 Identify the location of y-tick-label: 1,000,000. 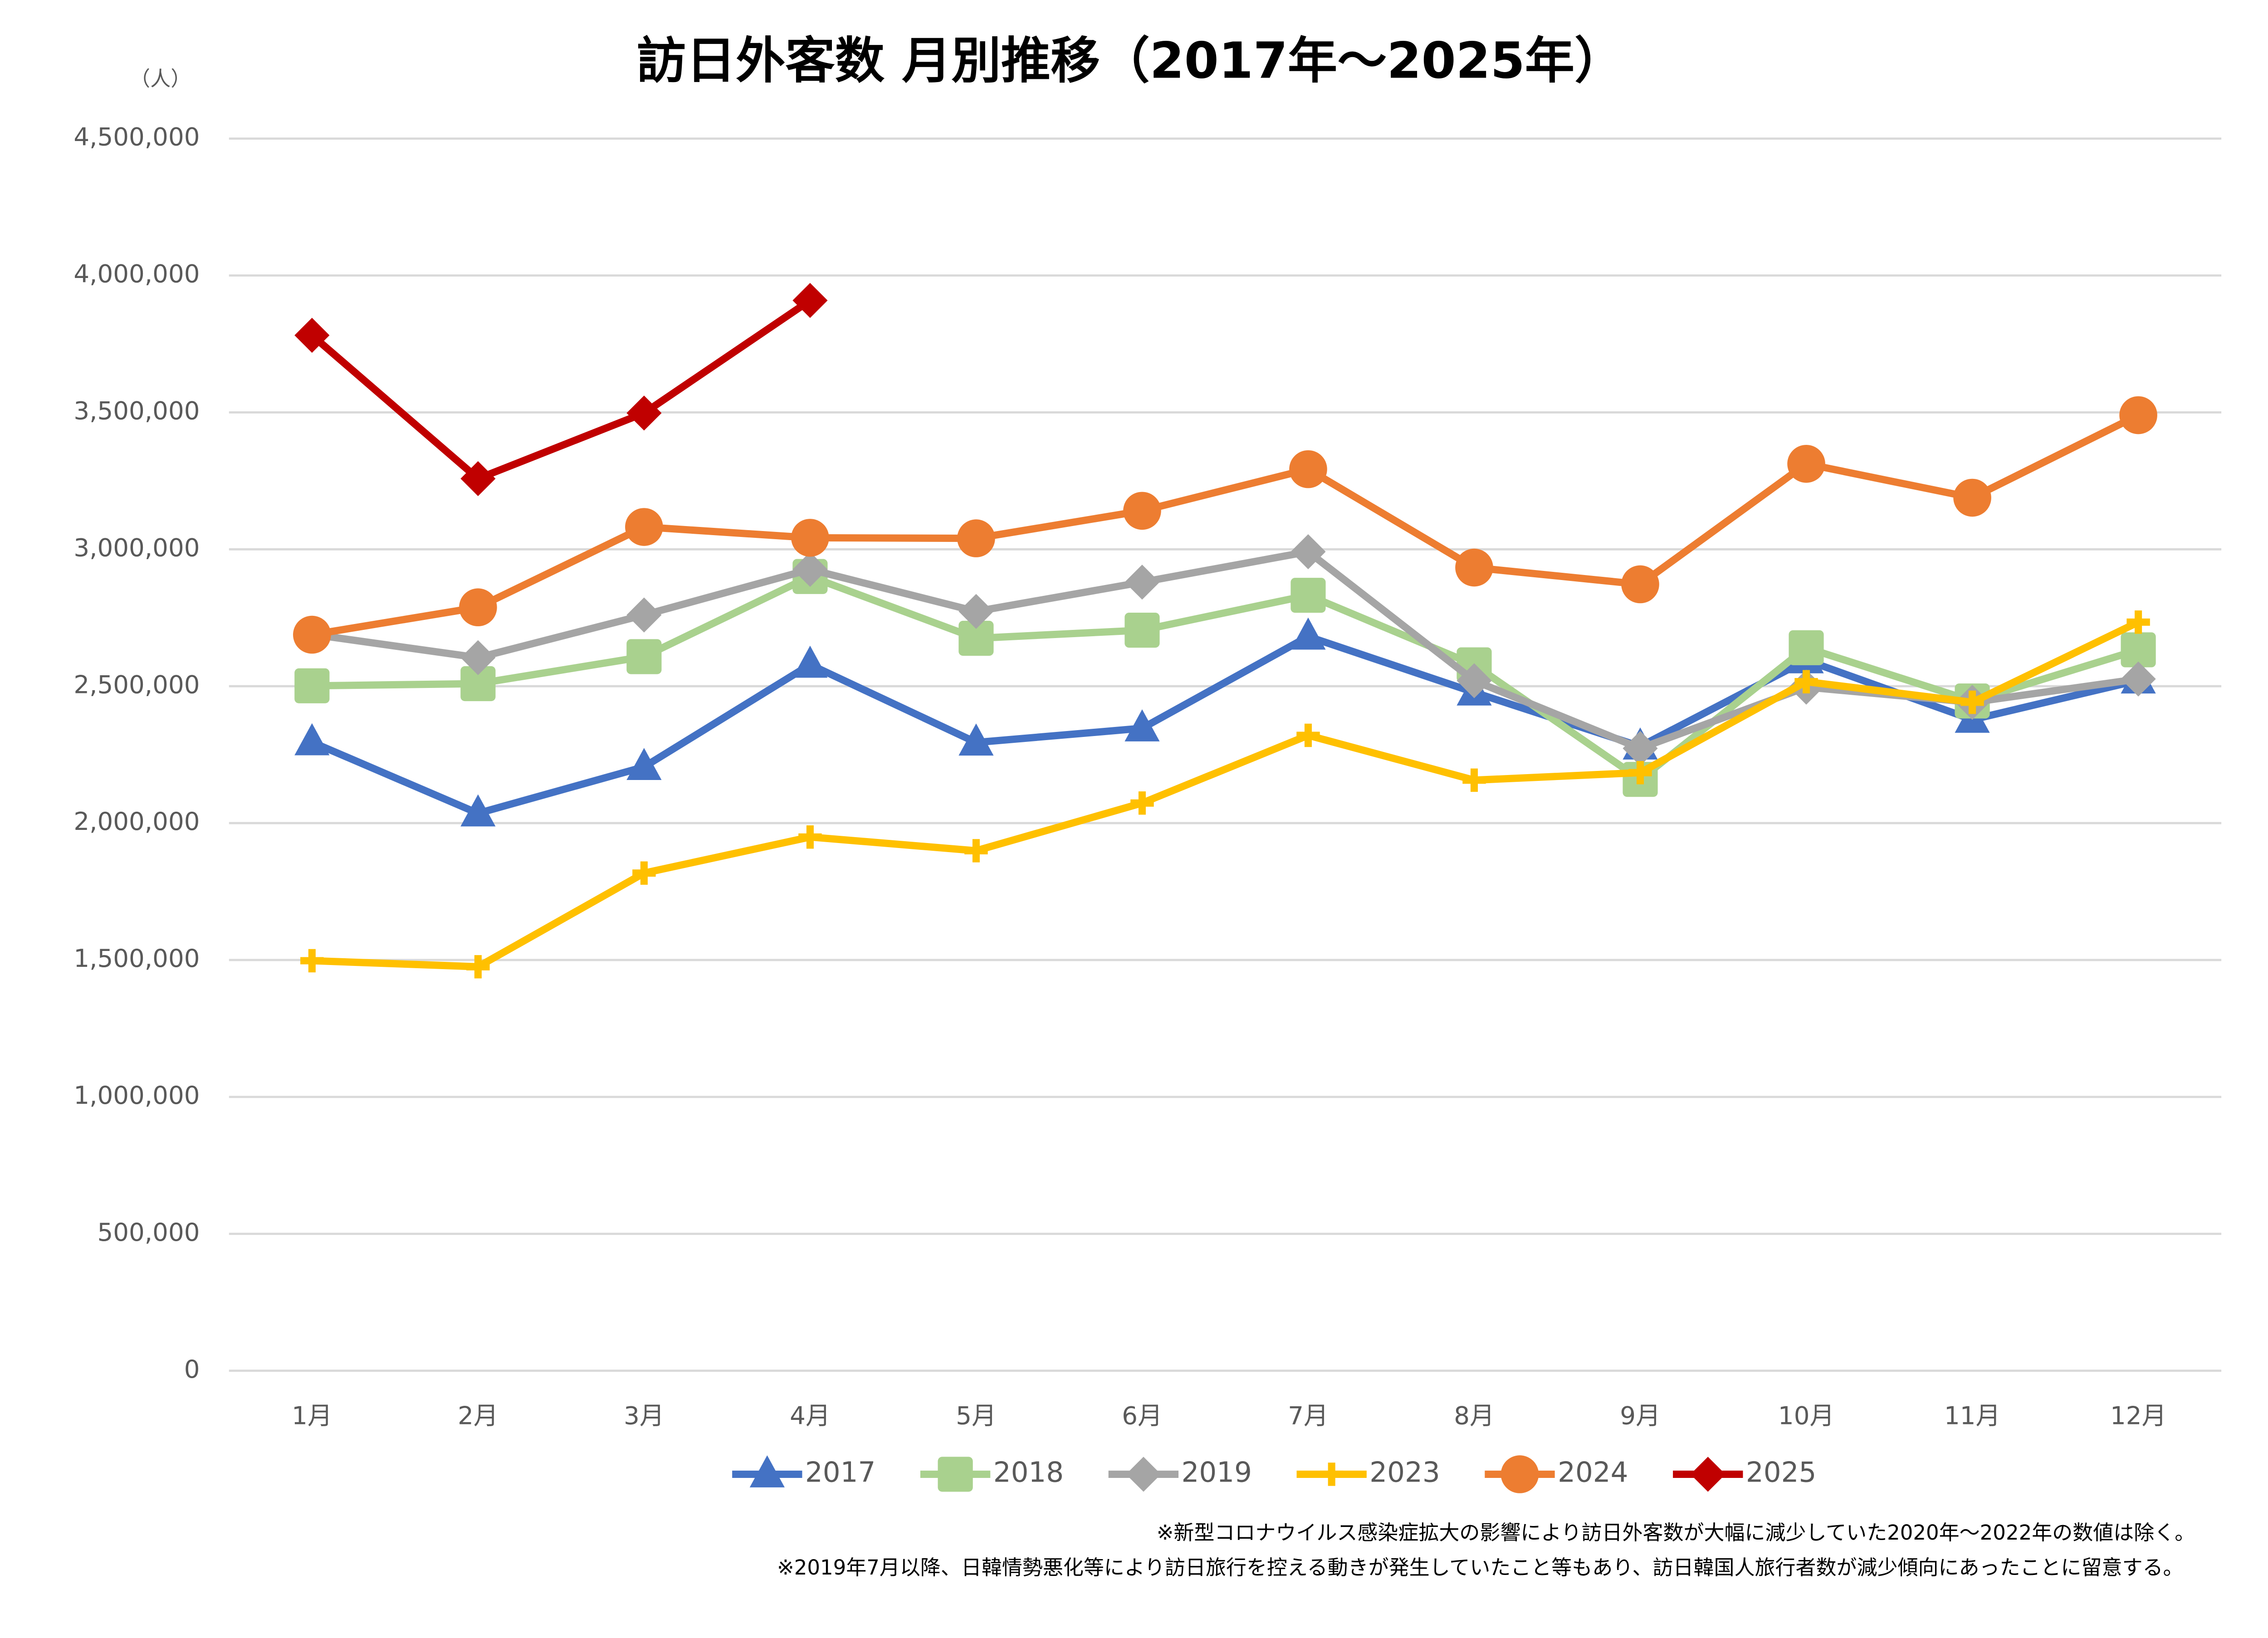
(137, 1095).